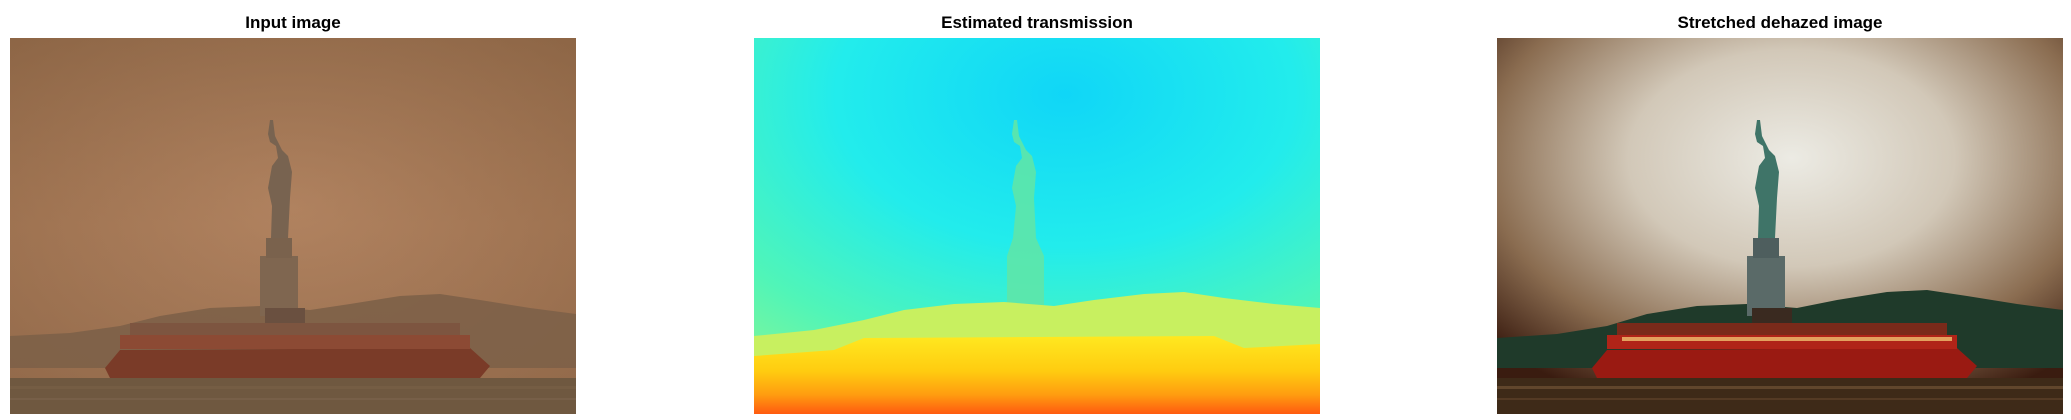 Image resolution: width=2071 pixels, height=420 pixels. I want to click on panel-title-input: Input image, so click(293, 22).